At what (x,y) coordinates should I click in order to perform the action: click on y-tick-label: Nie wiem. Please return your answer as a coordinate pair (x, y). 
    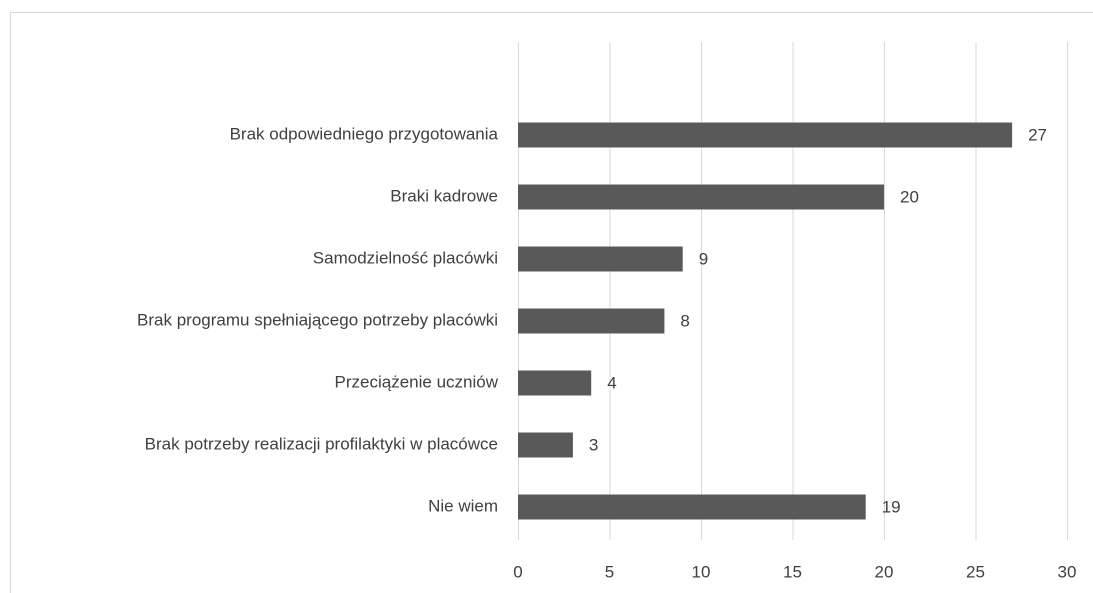
    Looking at the image, I should click on (463, 505).